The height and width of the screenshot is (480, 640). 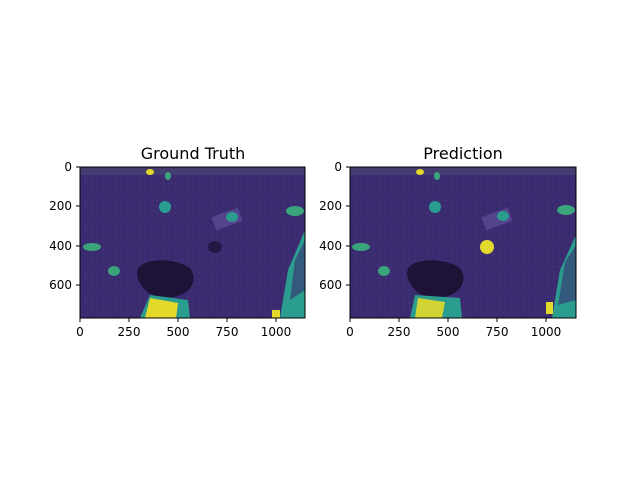 What do you see at coordinates (399, 332) in the screenshot?
I see `pred-xtick-1: 250` at bounding box center [399, 332].